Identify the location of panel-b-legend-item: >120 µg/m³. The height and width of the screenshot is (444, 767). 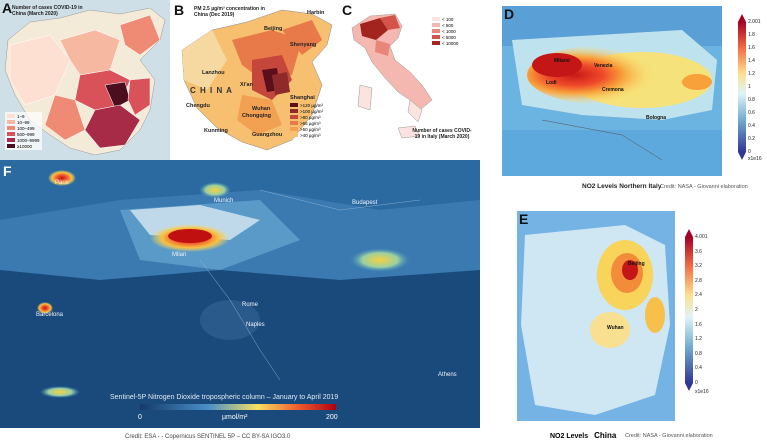
(306, 105).